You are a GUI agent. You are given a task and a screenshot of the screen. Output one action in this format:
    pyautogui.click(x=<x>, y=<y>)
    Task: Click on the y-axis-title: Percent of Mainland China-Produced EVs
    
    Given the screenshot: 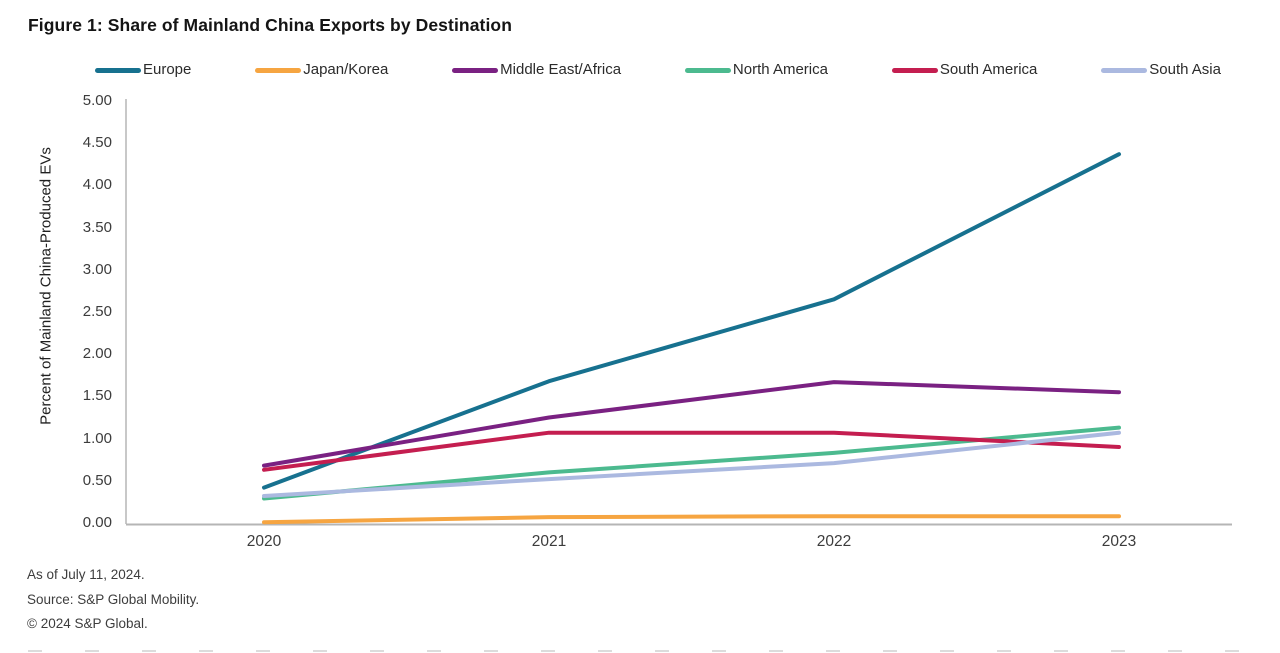 What is the action you would take?
    pyautogui.click(x=46, y=286)
    